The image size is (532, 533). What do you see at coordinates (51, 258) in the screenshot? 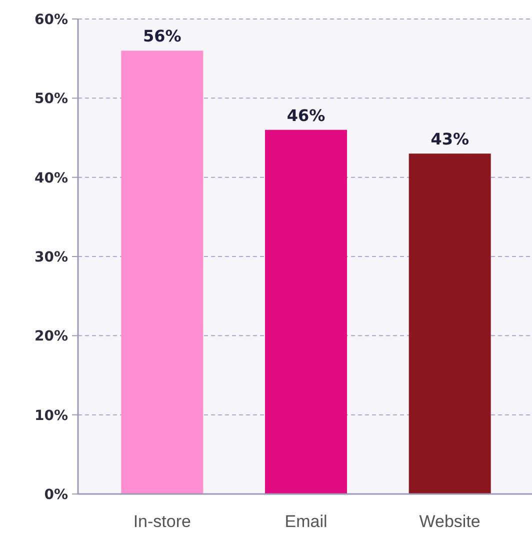
I see `y-tick-label: 30%` at bounding box center [51, 258].